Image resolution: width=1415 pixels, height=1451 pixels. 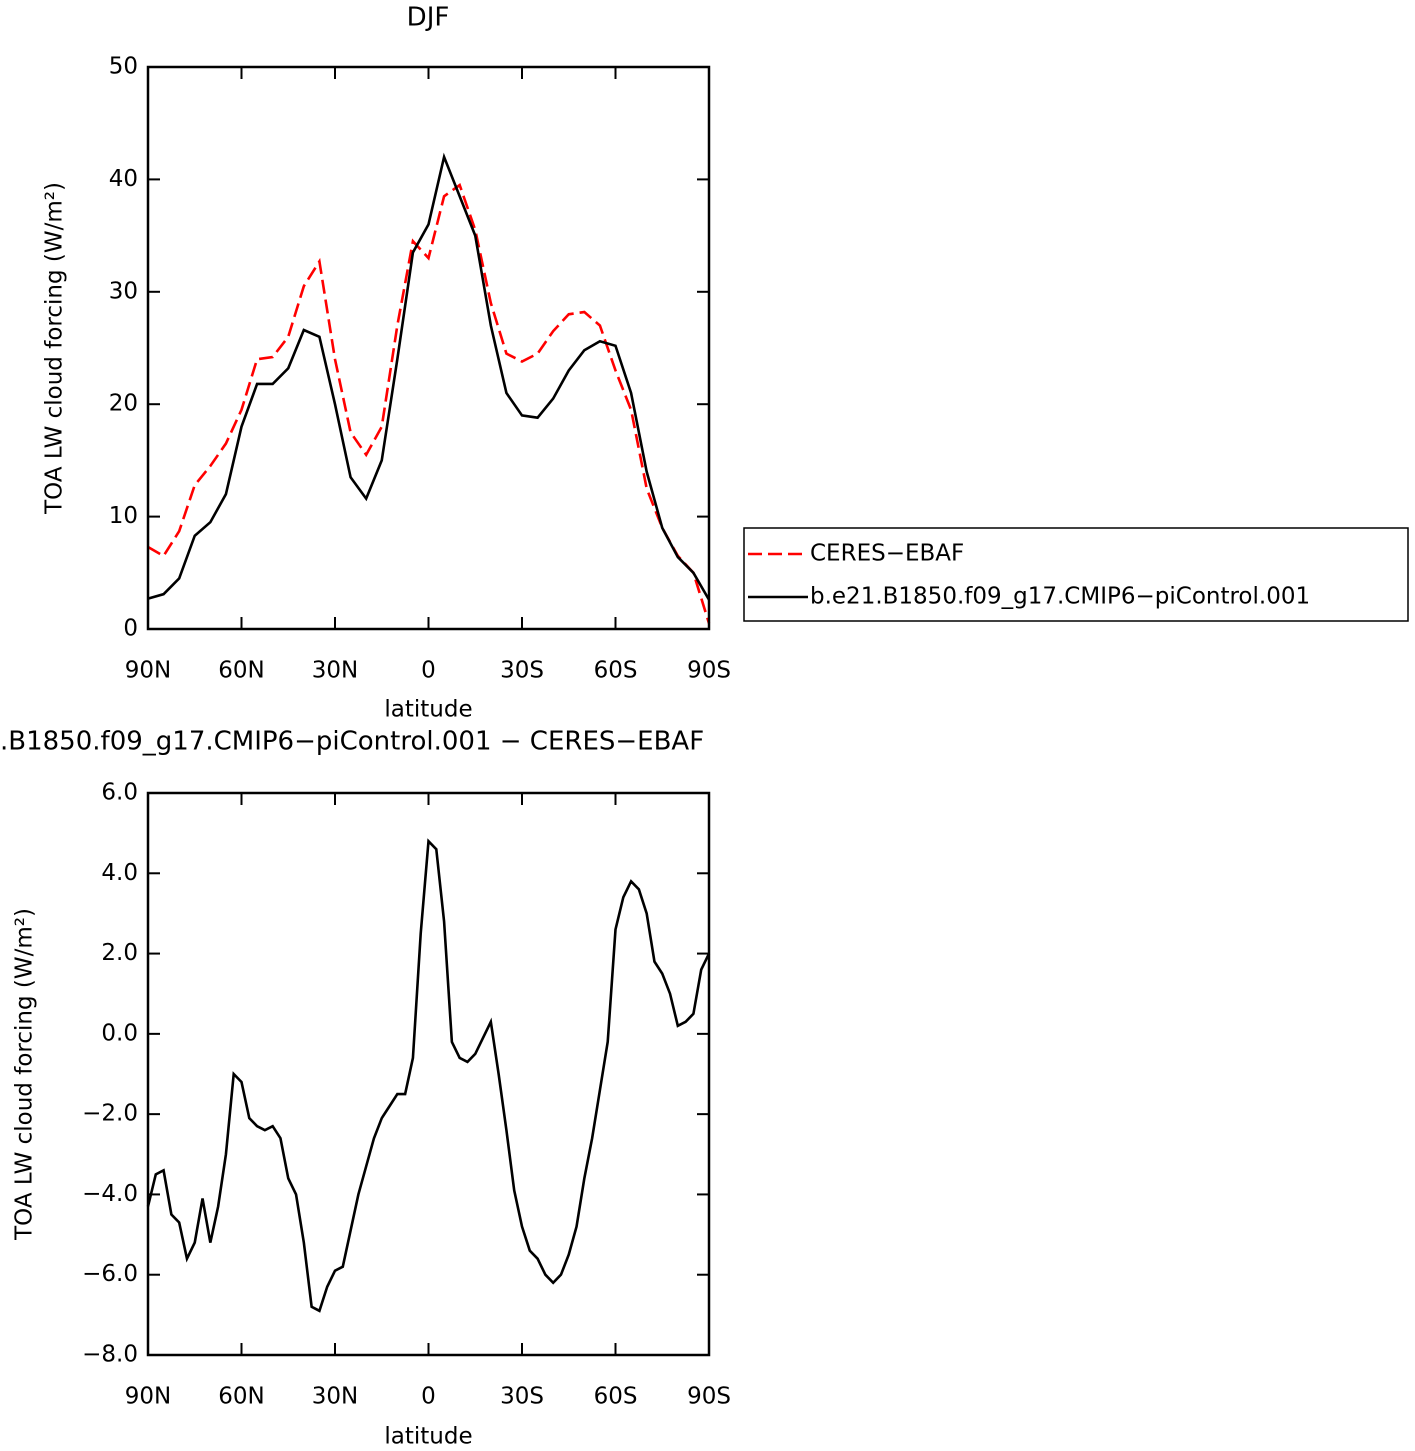 What do you see at coordinates (1060, 597) in the screenshot?
I see `legend-label: b.e21.B1850.f09_g17.CMIP6−piControl.001` at bounding box center [1060, 597].